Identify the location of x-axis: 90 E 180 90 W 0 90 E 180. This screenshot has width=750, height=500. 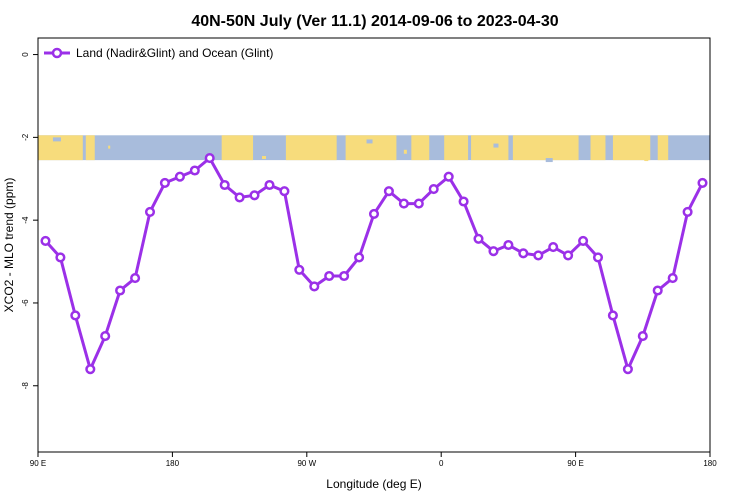
(373, 460).